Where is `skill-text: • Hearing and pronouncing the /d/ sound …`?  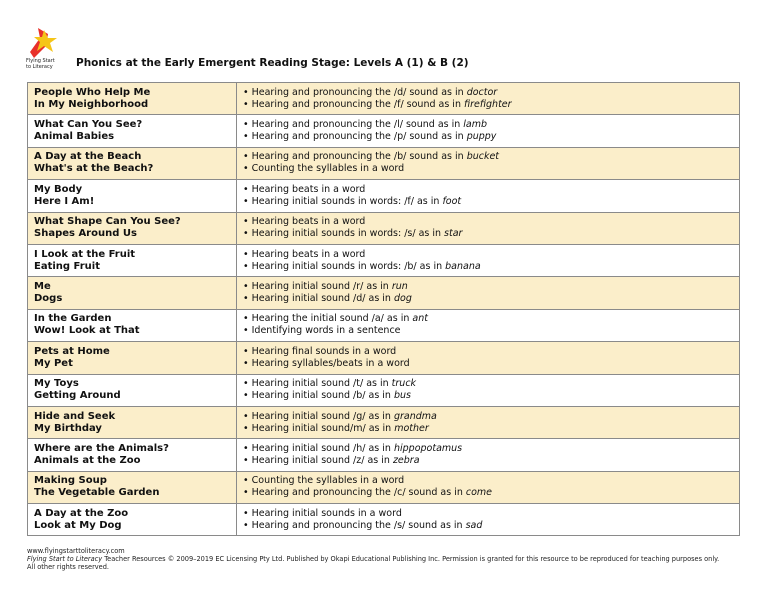 skill-text: • Hearing and pronouncing the /d/ sound … is located at coordinates (355, 92).